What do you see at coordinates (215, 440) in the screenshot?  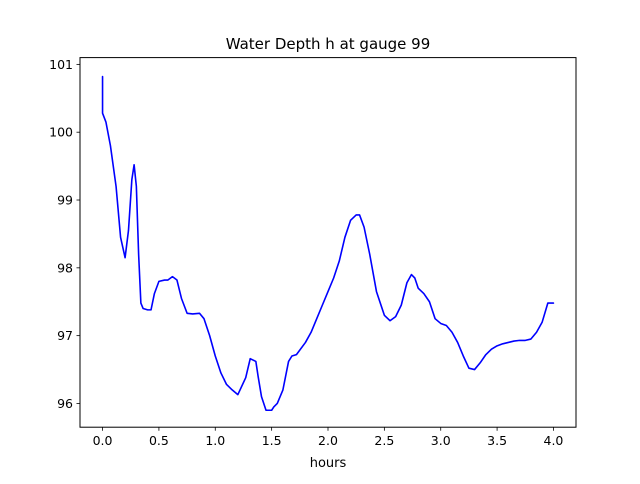 I see `x-tick-label: 1.0` at bounding box center [215, 440].